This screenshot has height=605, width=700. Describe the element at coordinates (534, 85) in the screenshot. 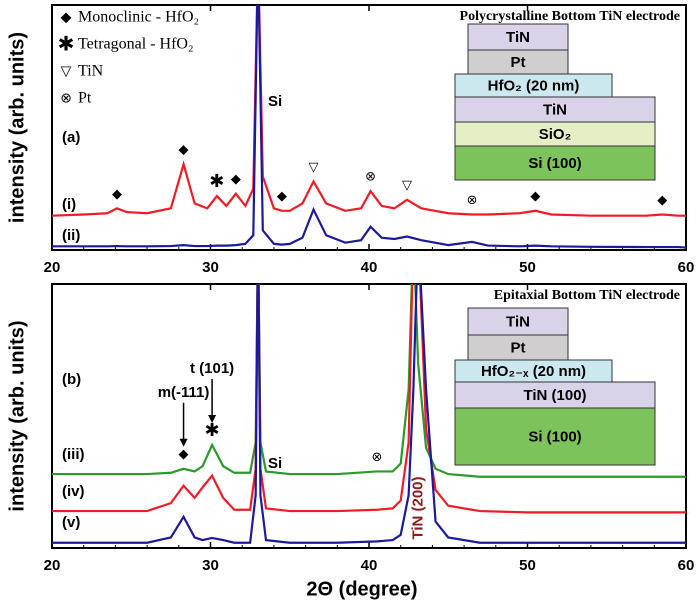

I see `layer-label: HfO₂ (20 nm)` at that location.